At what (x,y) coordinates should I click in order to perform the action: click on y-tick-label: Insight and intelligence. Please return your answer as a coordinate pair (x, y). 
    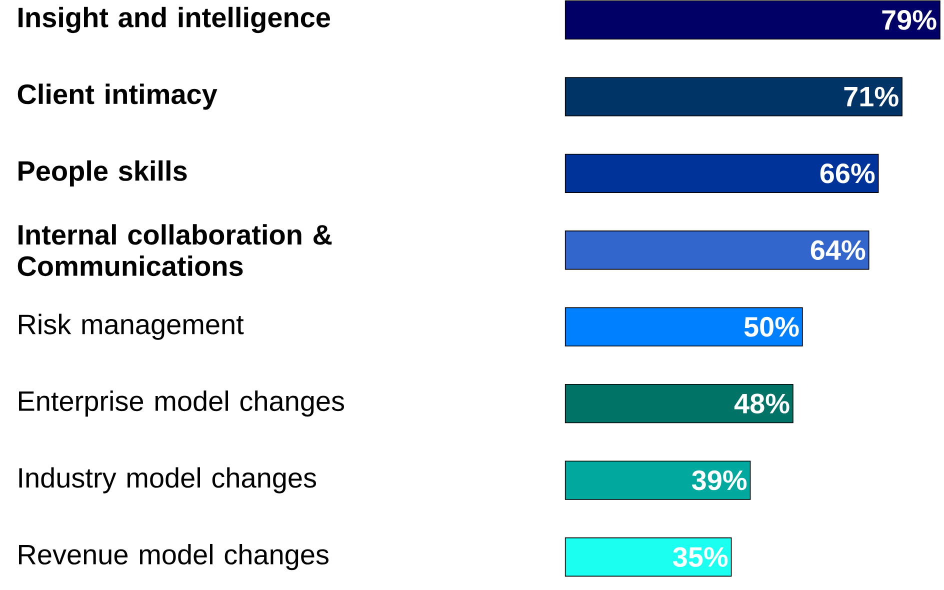
    Looking at the image, I should click on (174, 20).